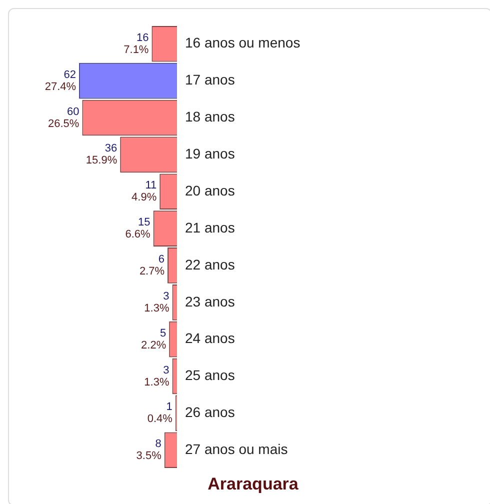  What do you see at coordinates (60, 80) in the screenshot?
I see `data-label: 62 27.4%` at bounding box center [60, 80].